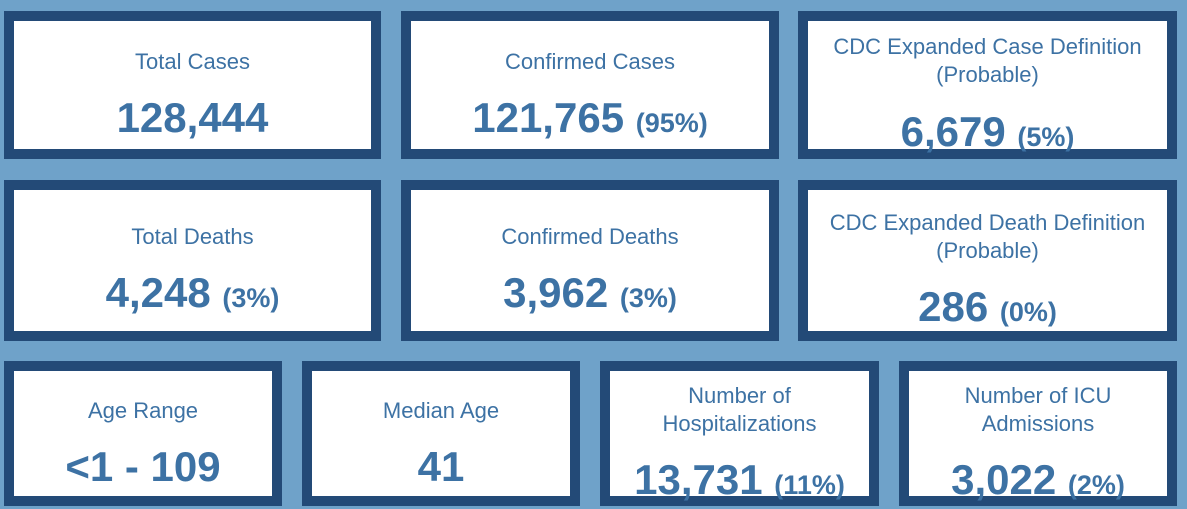 This screenshot has height=509, width=1187. Describe the element at coordinates (143, 466) in the screenshot. I see `age-range-value: <1 - 109` at that location.